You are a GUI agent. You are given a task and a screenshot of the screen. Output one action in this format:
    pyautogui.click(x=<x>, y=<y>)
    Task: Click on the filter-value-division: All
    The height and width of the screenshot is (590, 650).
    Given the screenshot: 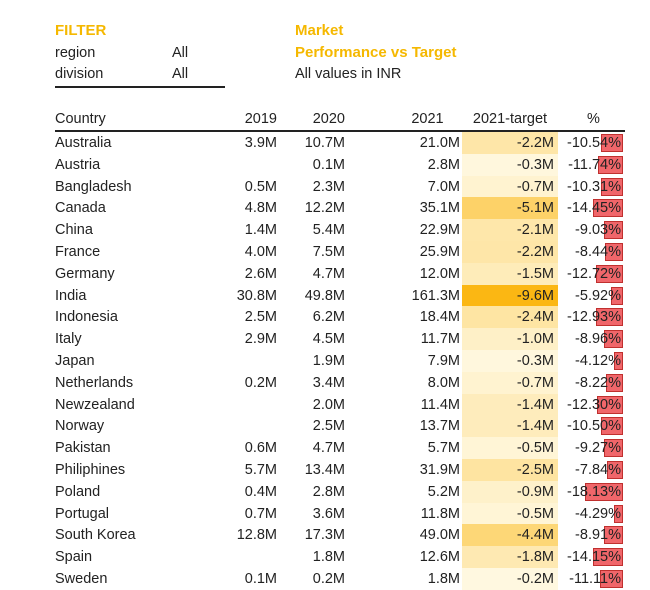 What is the action you would take?
    pyautogui.click(x=180, y=74)
    